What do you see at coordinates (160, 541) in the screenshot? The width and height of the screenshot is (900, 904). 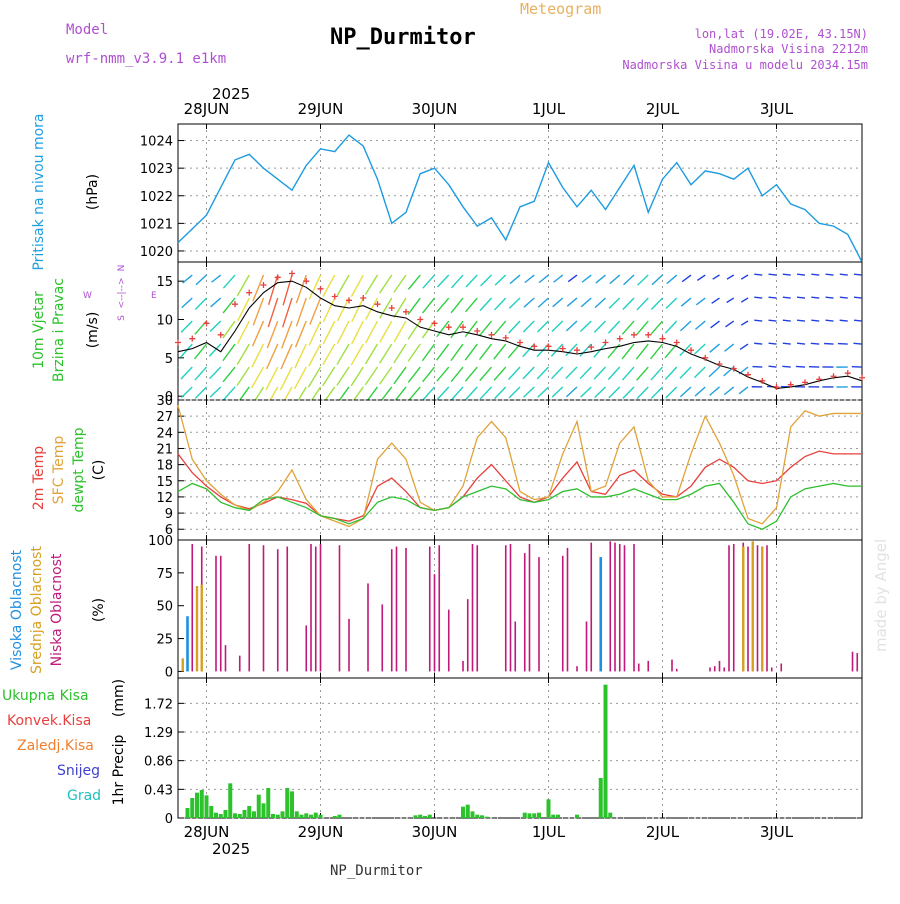 I see `y-tick-label: 100` at bounding box center [160, 541].